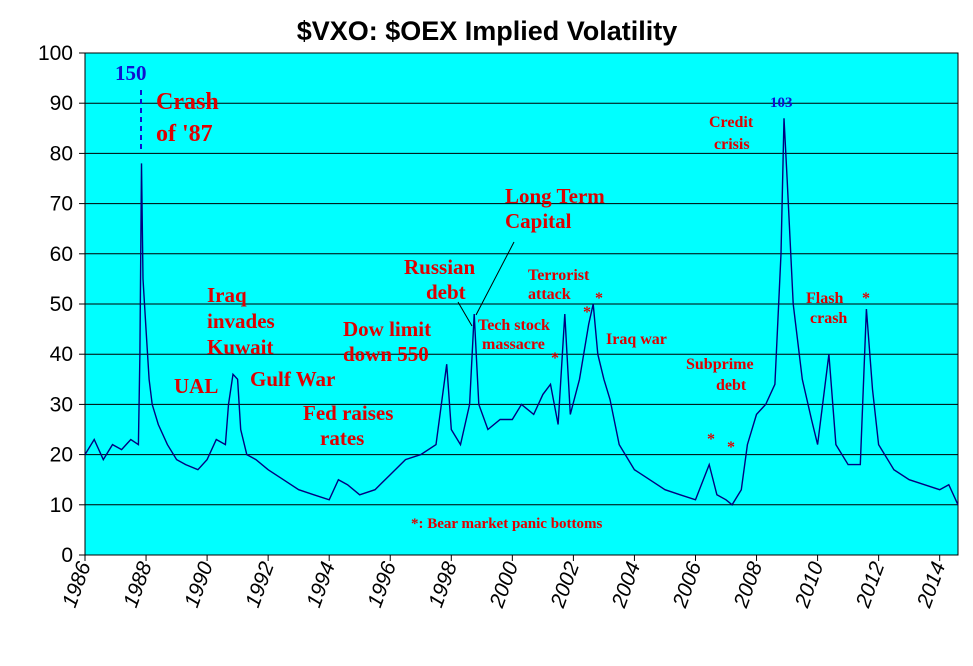  Describe the element at coordinates (386, 354) in the screenshot. I see `annotation-dow-b: down 550` at that location.